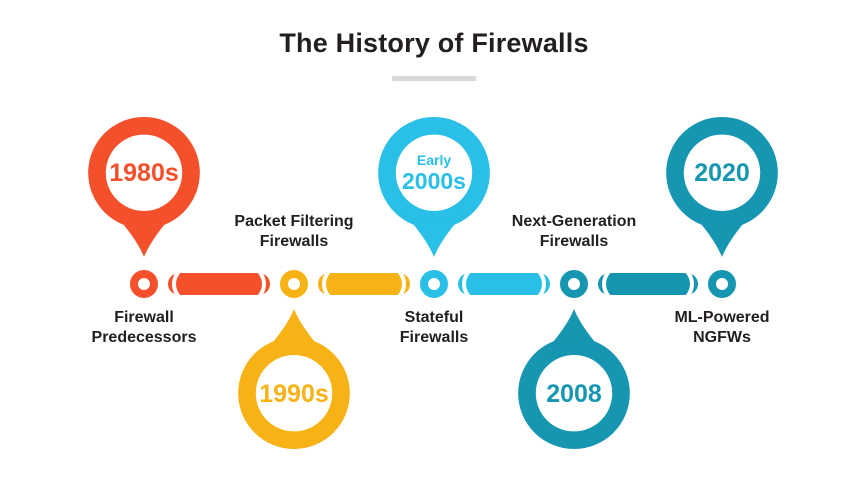 Image resolution: width=868 pixels, height=488 pixels. I want to click on title-underline, so click(434, 78).